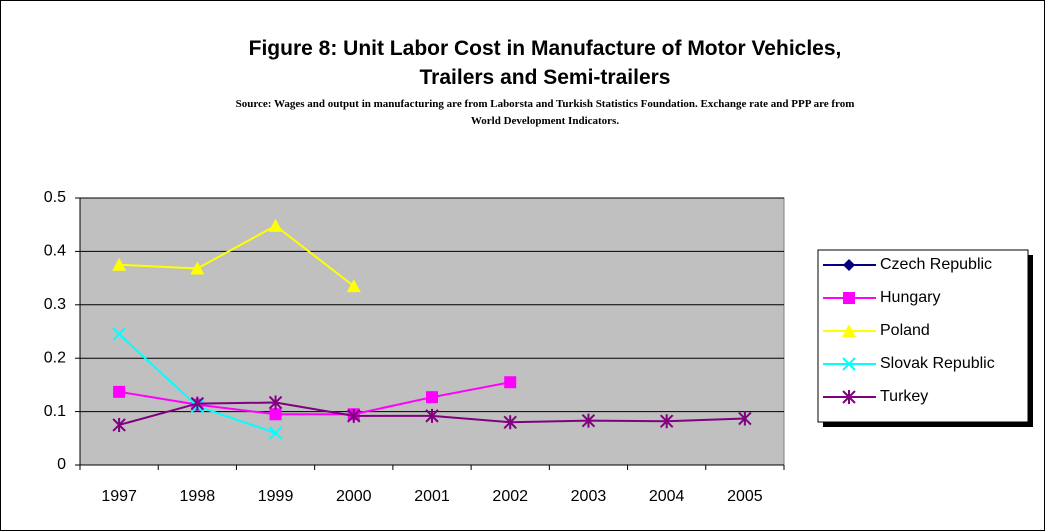 The image size is (1045, 531). I want to click on x-tick-label: 2002, so click(510, 496).